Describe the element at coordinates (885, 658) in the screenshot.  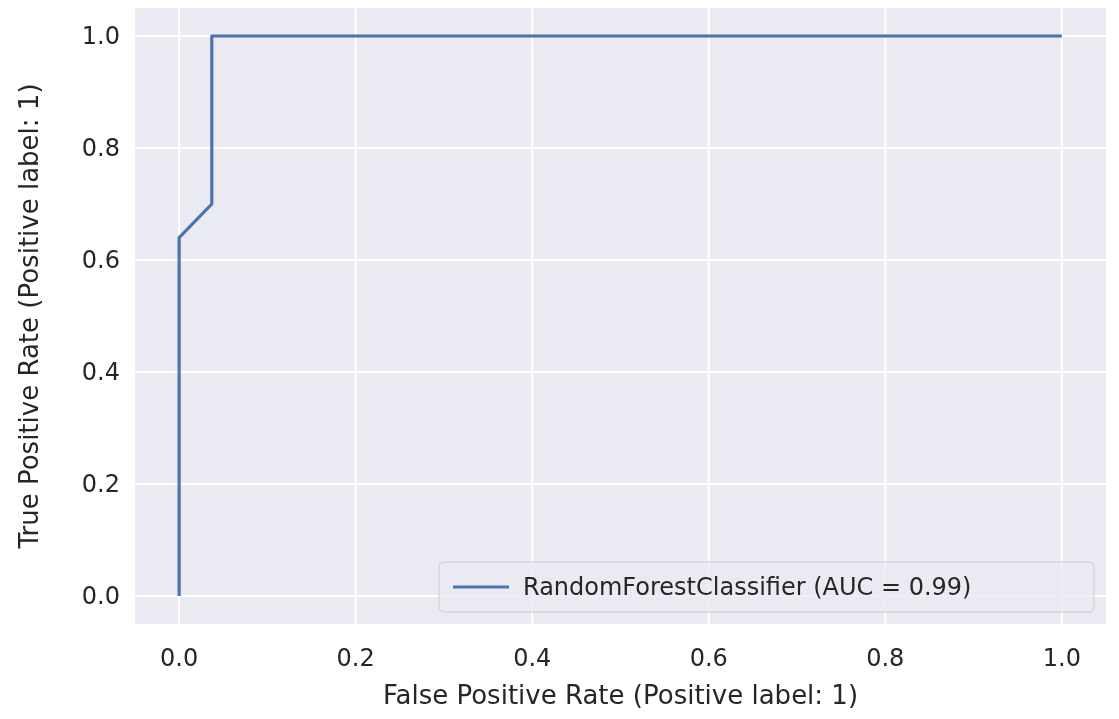
I see `x-tick-label: 0.8` at that location.